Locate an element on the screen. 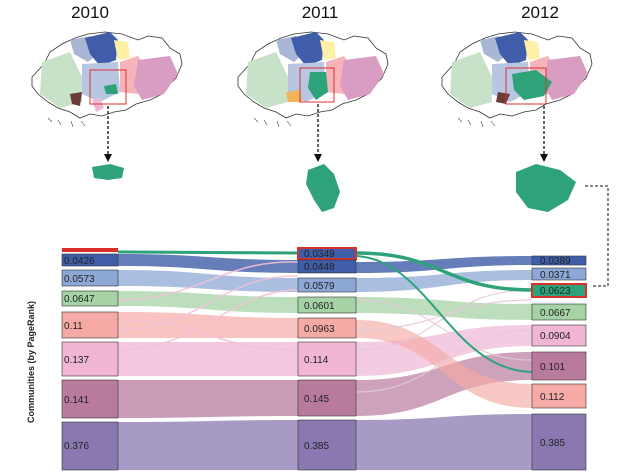 This screenshot has width=640, height=475. node-label-2010-2: 0.0573 is located at coordinates (79, 279).